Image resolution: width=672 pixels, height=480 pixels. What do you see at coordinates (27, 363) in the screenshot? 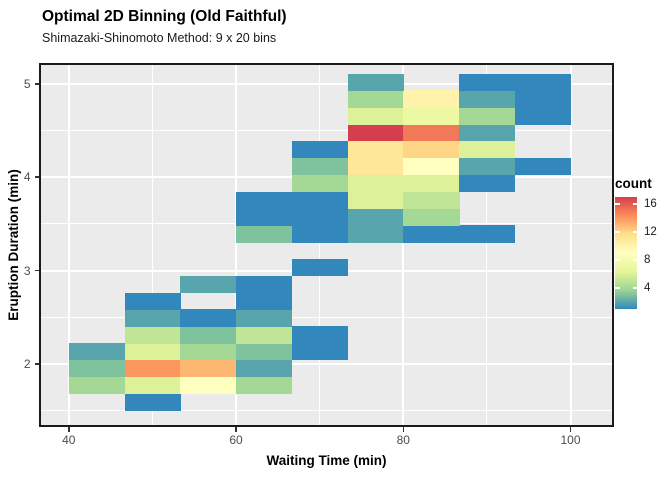
I see `y-tick-label: 2` at bounding box center [27, 363].